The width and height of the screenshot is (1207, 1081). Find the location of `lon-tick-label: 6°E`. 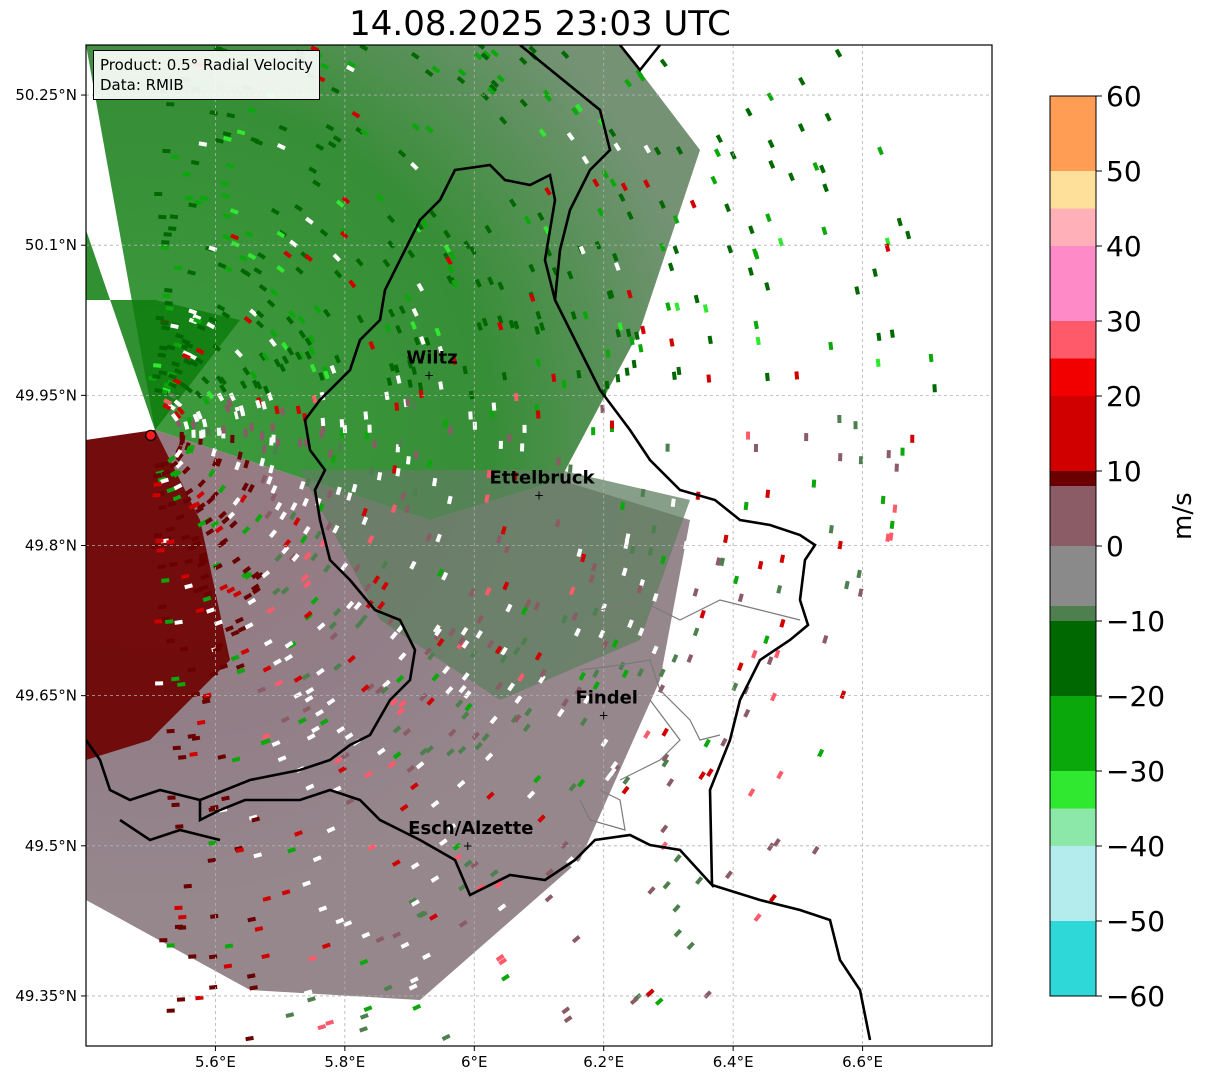

lon-tick-label: 6°E is located at coordinates (474, 1062).